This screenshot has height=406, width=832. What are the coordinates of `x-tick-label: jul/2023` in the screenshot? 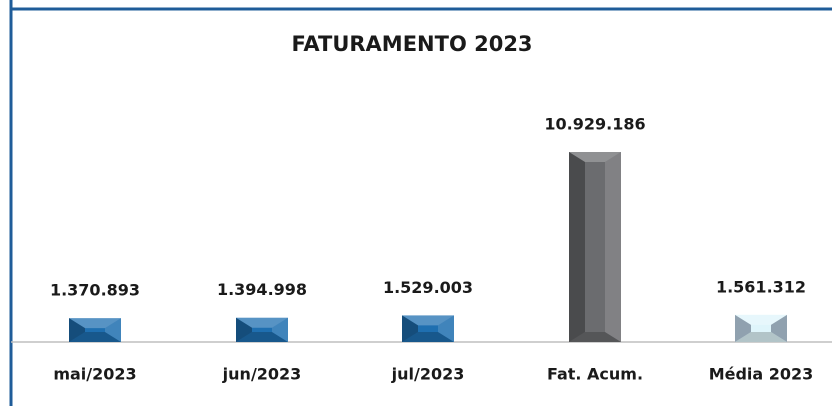 It's located at (428, 374).